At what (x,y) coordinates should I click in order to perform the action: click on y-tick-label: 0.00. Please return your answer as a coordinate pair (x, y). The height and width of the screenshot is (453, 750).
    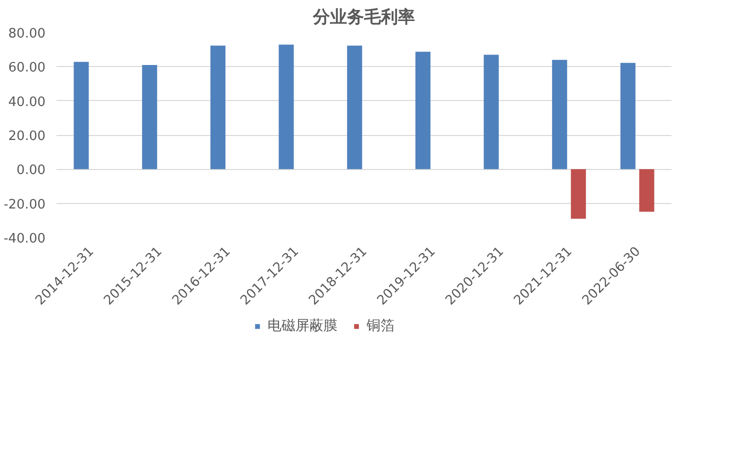
    Looking at the image, I should click on (31, 170).